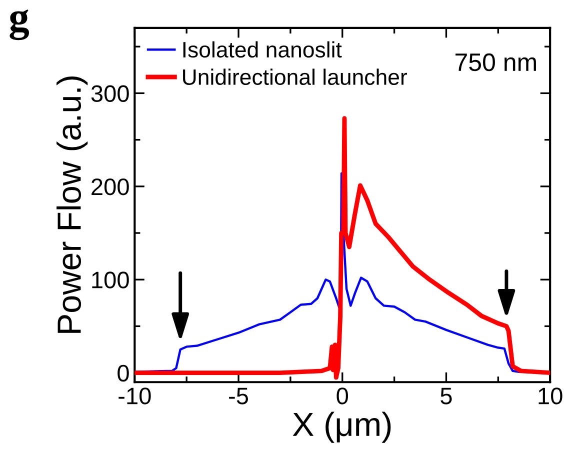 This screenshot has height=466, width=573. Describe the element at coordinates (110, 187) in the screenshot. I see `y-tick-label: 200` at that location.